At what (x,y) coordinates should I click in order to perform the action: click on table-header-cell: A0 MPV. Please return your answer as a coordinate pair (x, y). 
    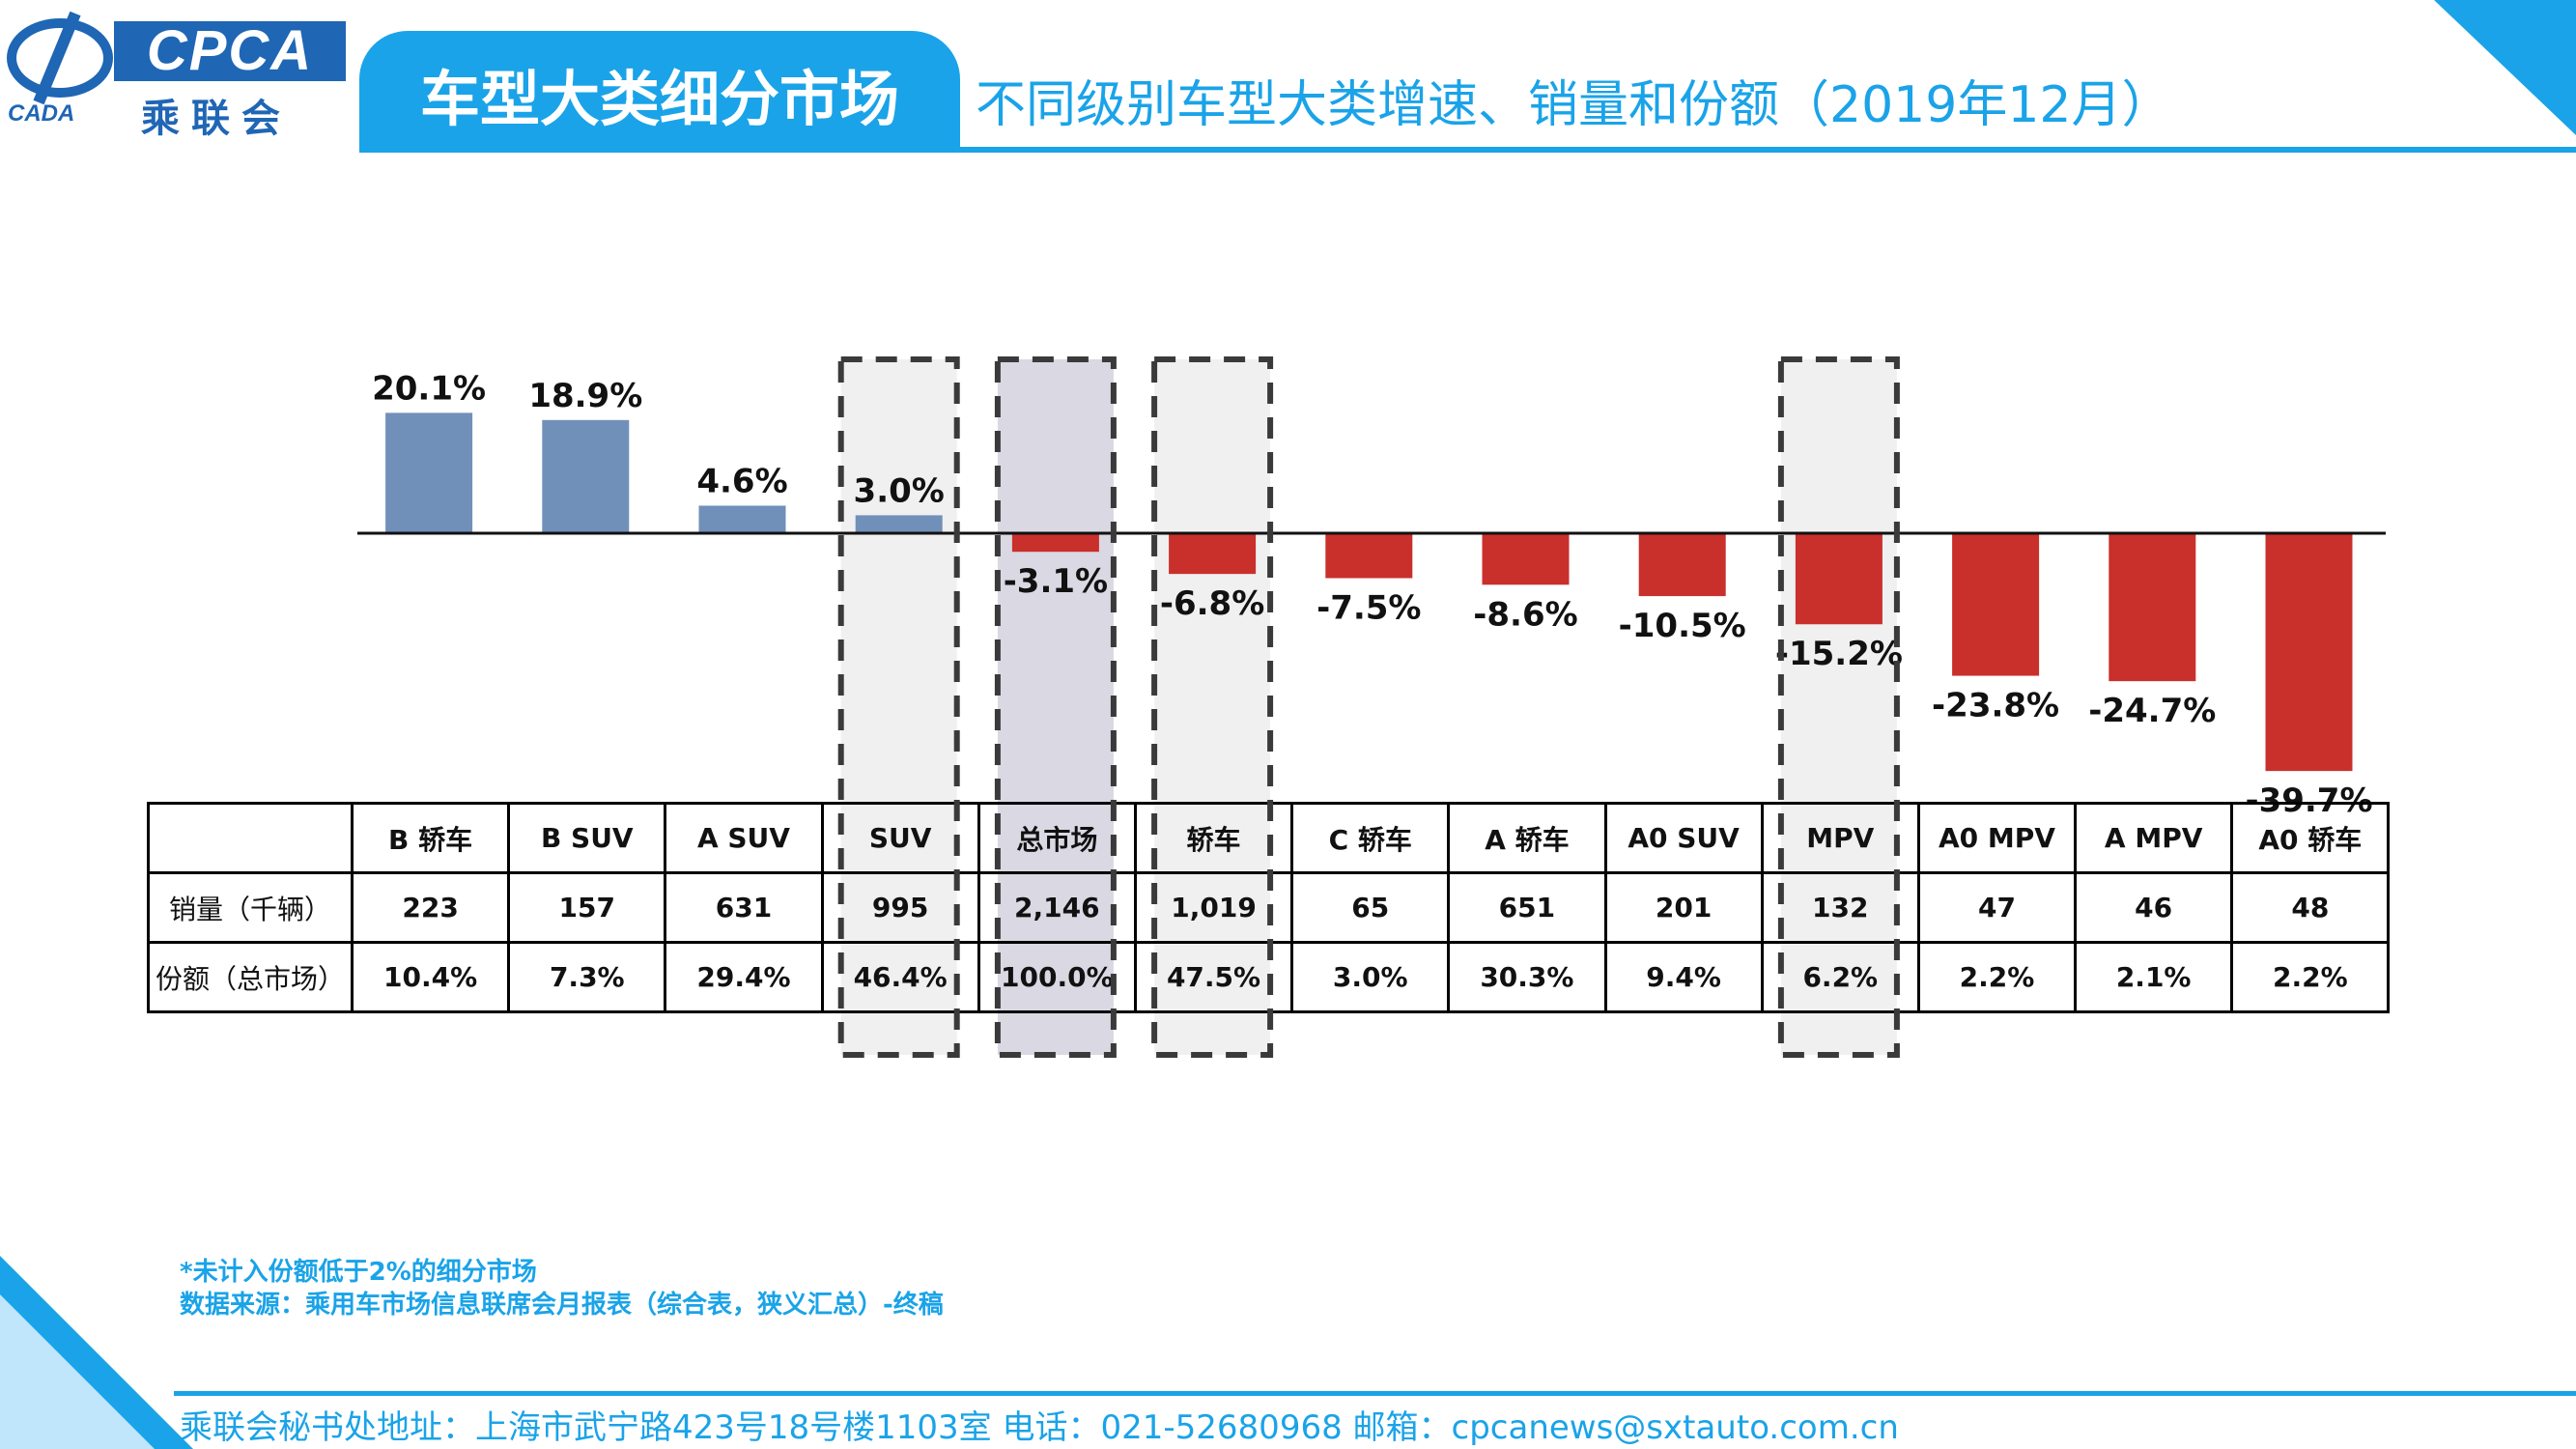
    Looking at the image, I should click on (1997, 838).